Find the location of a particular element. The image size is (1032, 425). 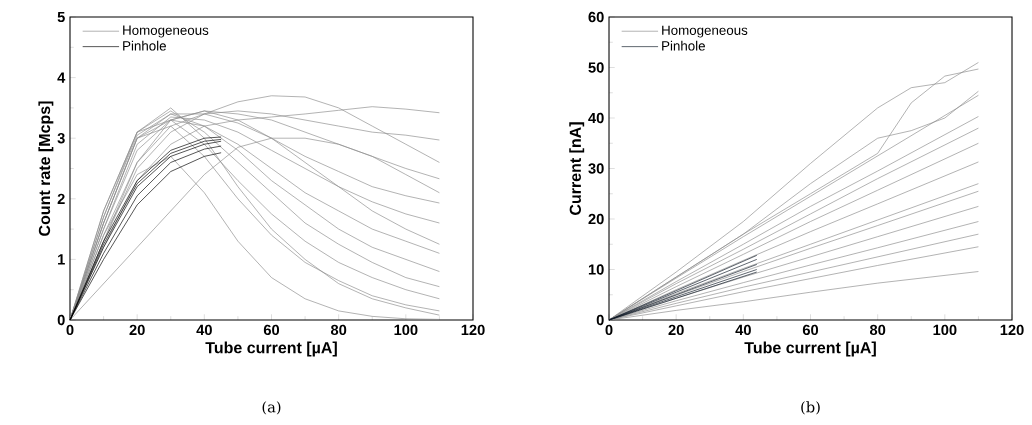

y-tick-label: 4 is located at coordinates (61, 77).